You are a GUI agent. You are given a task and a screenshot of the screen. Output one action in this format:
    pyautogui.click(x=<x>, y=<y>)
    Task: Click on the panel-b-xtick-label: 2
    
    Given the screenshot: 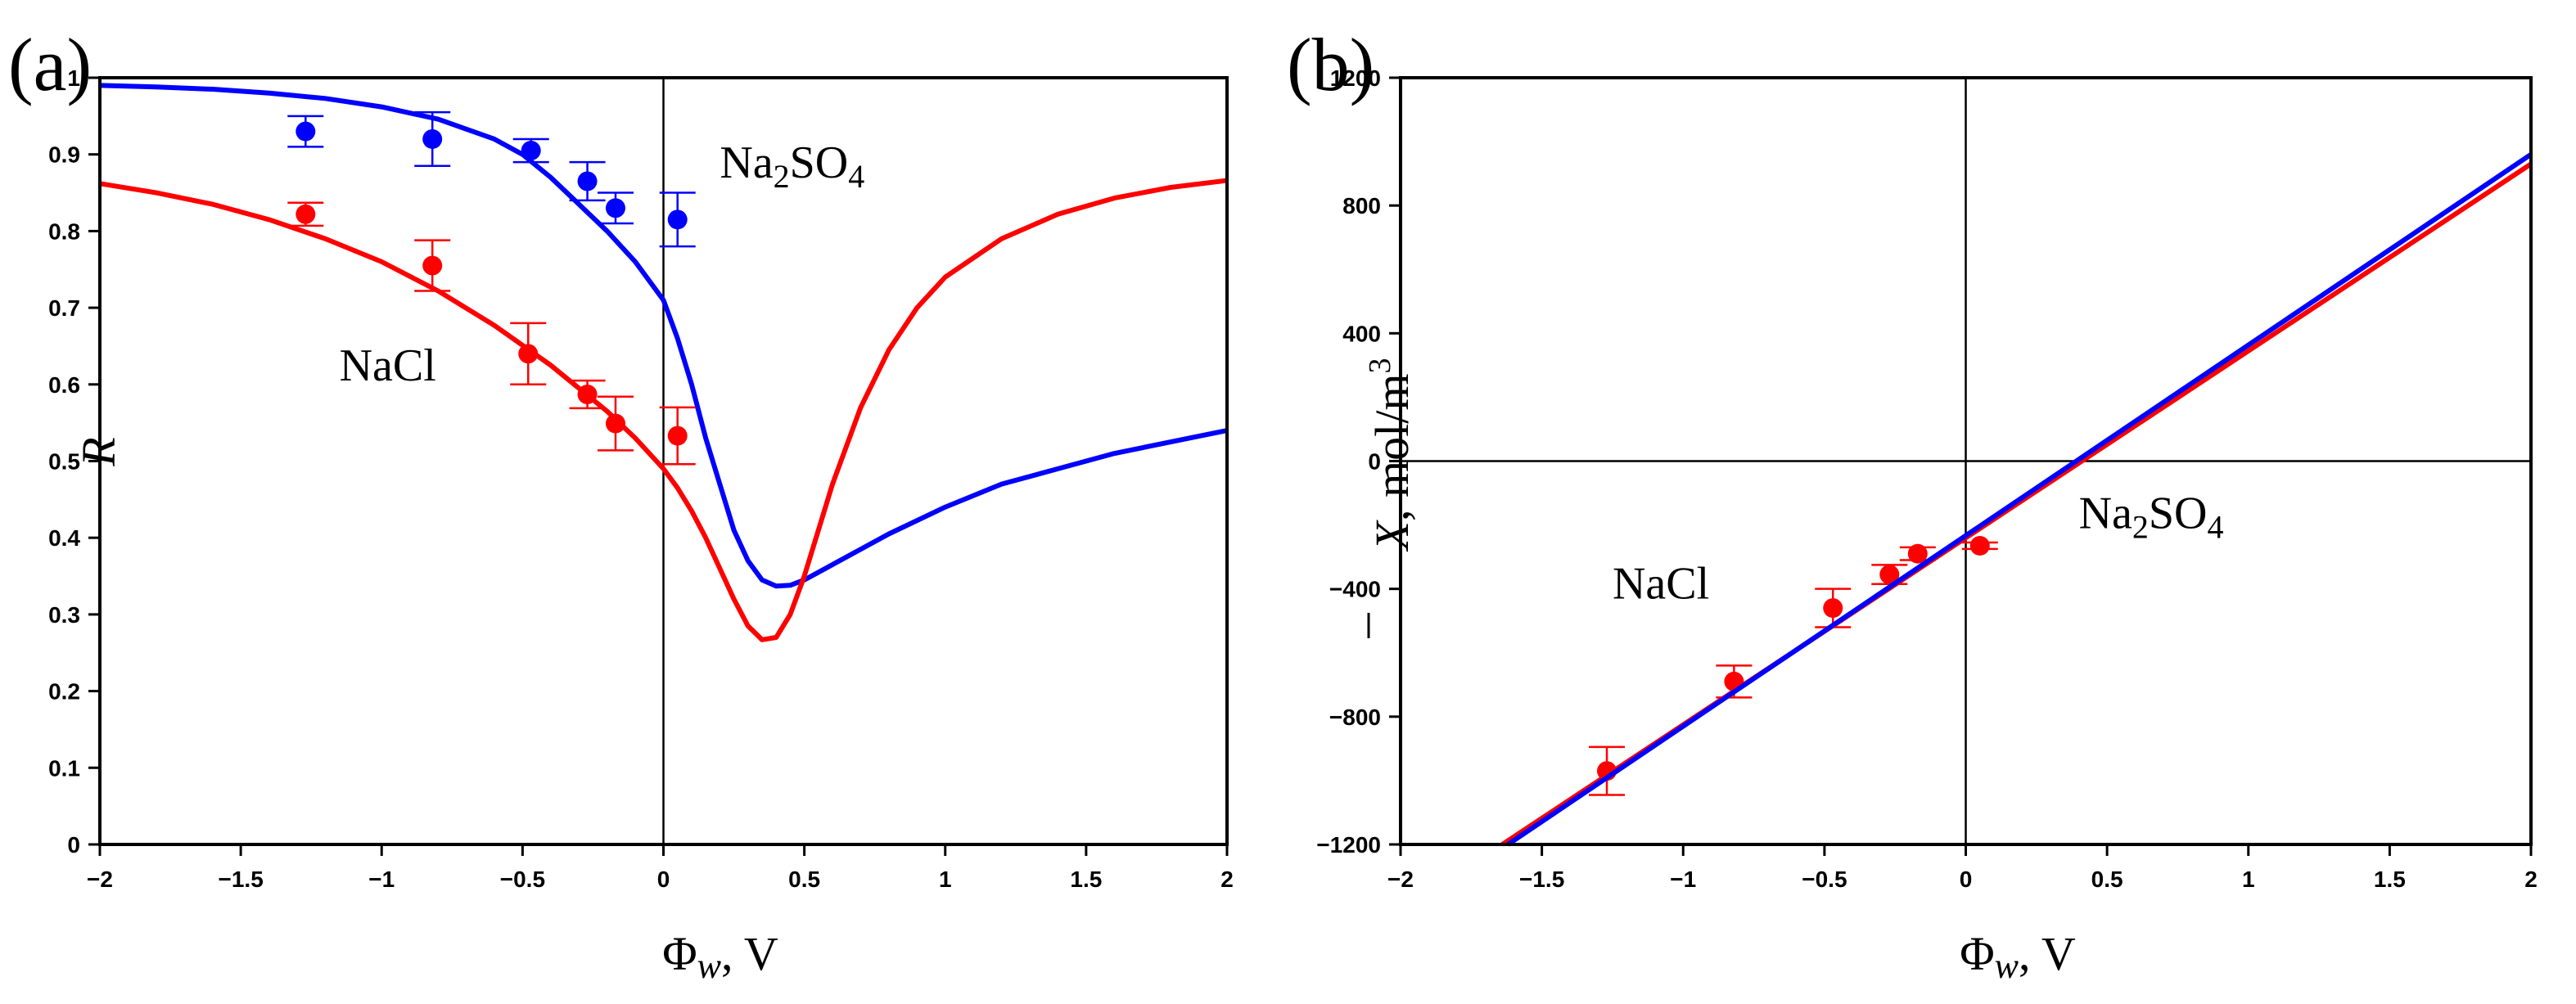 What is the action you would take?
    pyautogui.click(x=2531, y=879)
    